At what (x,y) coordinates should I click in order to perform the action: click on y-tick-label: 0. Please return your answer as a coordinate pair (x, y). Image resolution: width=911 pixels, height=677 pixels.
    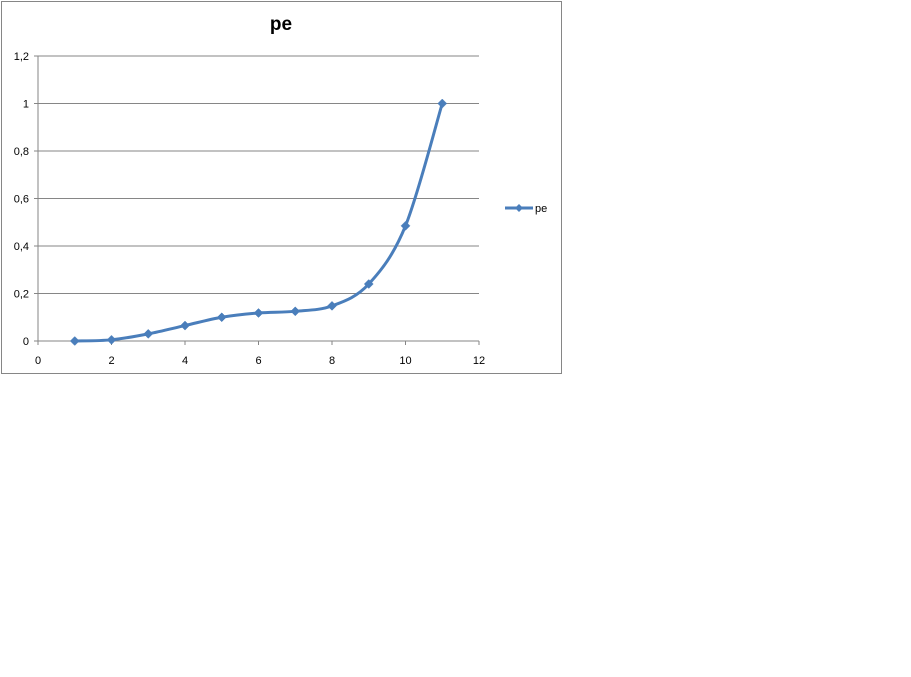
    Looking at the image, I should click on (26, 342).